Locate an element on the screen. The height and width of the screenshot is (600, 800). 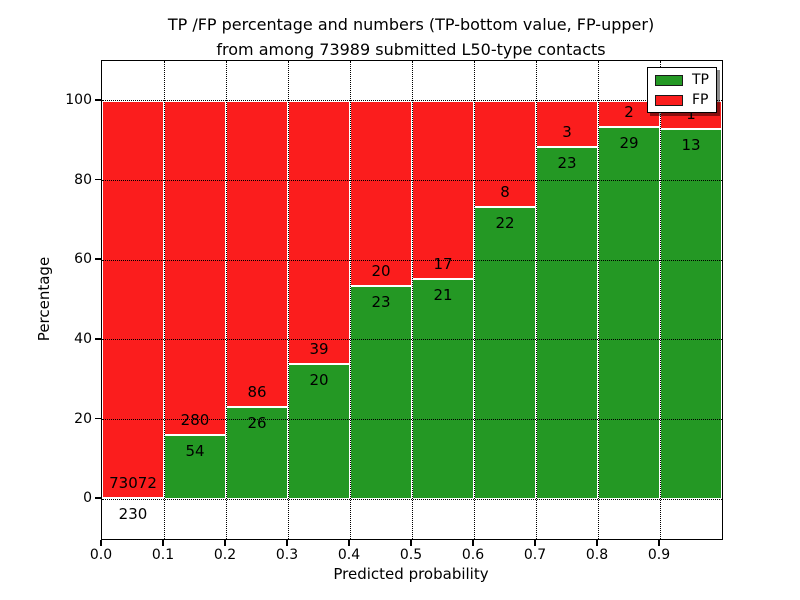
legend-swatch-fp is located at coordinates (669, 100).